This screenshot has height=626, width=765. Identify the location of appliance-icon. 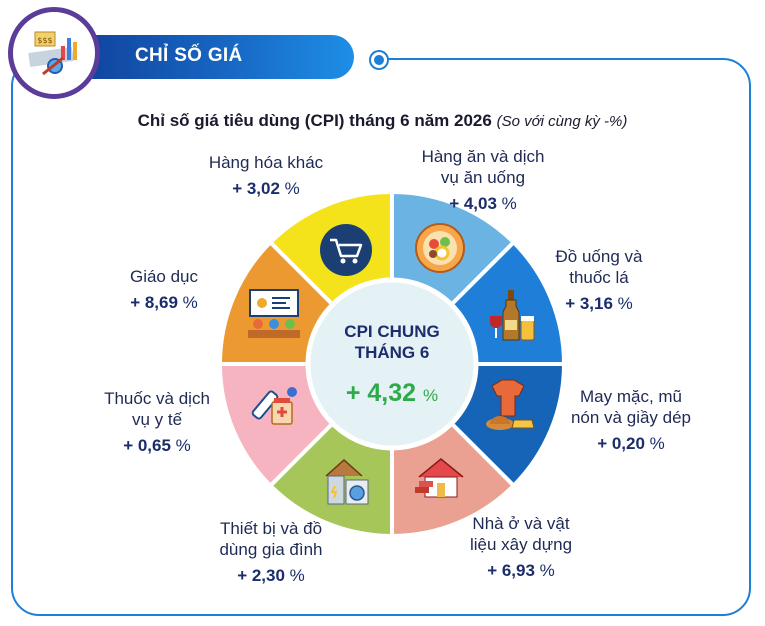
(347, 481).